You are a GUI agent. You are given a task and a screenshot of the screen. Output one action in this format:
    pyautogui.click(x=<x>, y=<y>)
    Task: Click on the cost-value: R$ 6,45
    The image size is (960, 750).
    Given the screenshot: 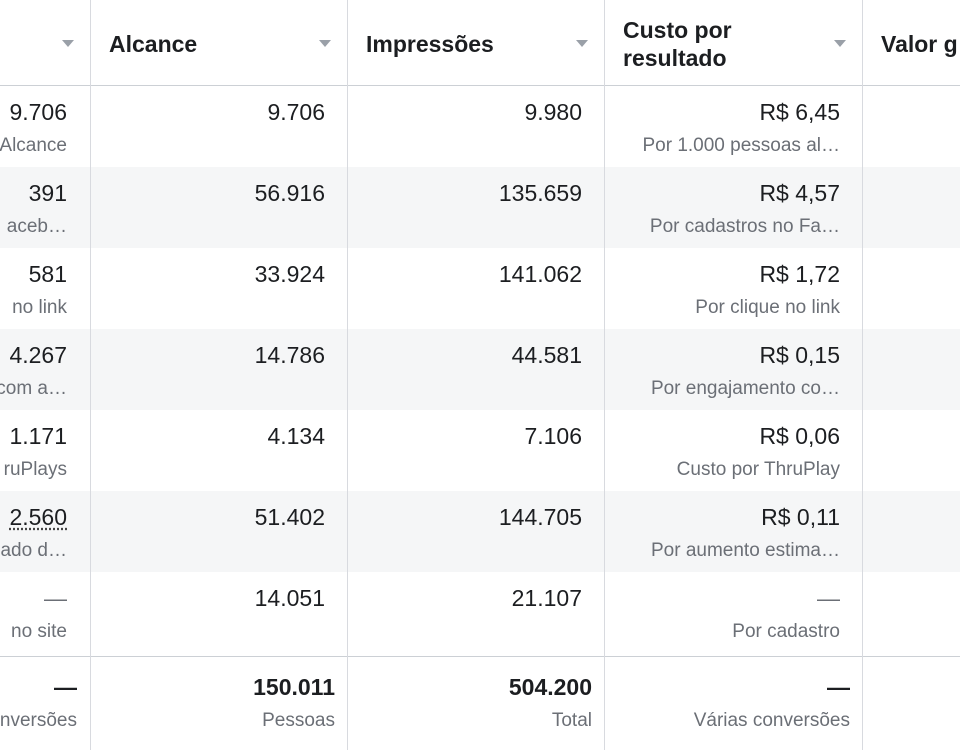 What is the action you would take?
    pyautogui.click(x=799, y=112)
    